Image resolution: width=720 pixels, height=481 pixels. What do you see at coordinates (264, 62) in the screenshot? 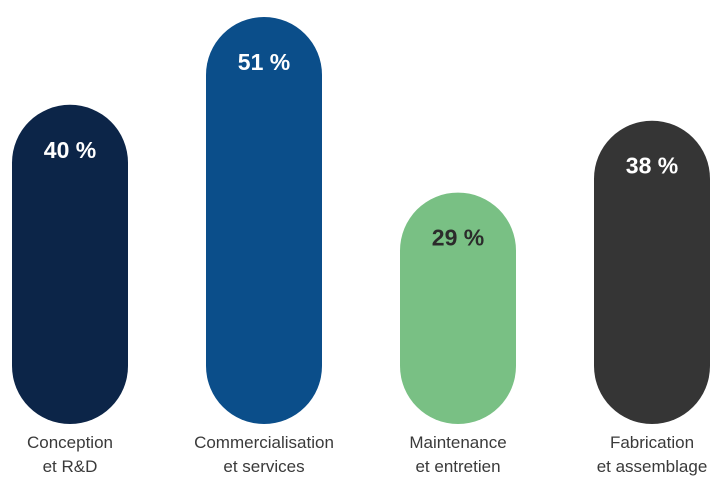
I see `bar-value-label-1: 51 %` at bounding box center [264, 62].